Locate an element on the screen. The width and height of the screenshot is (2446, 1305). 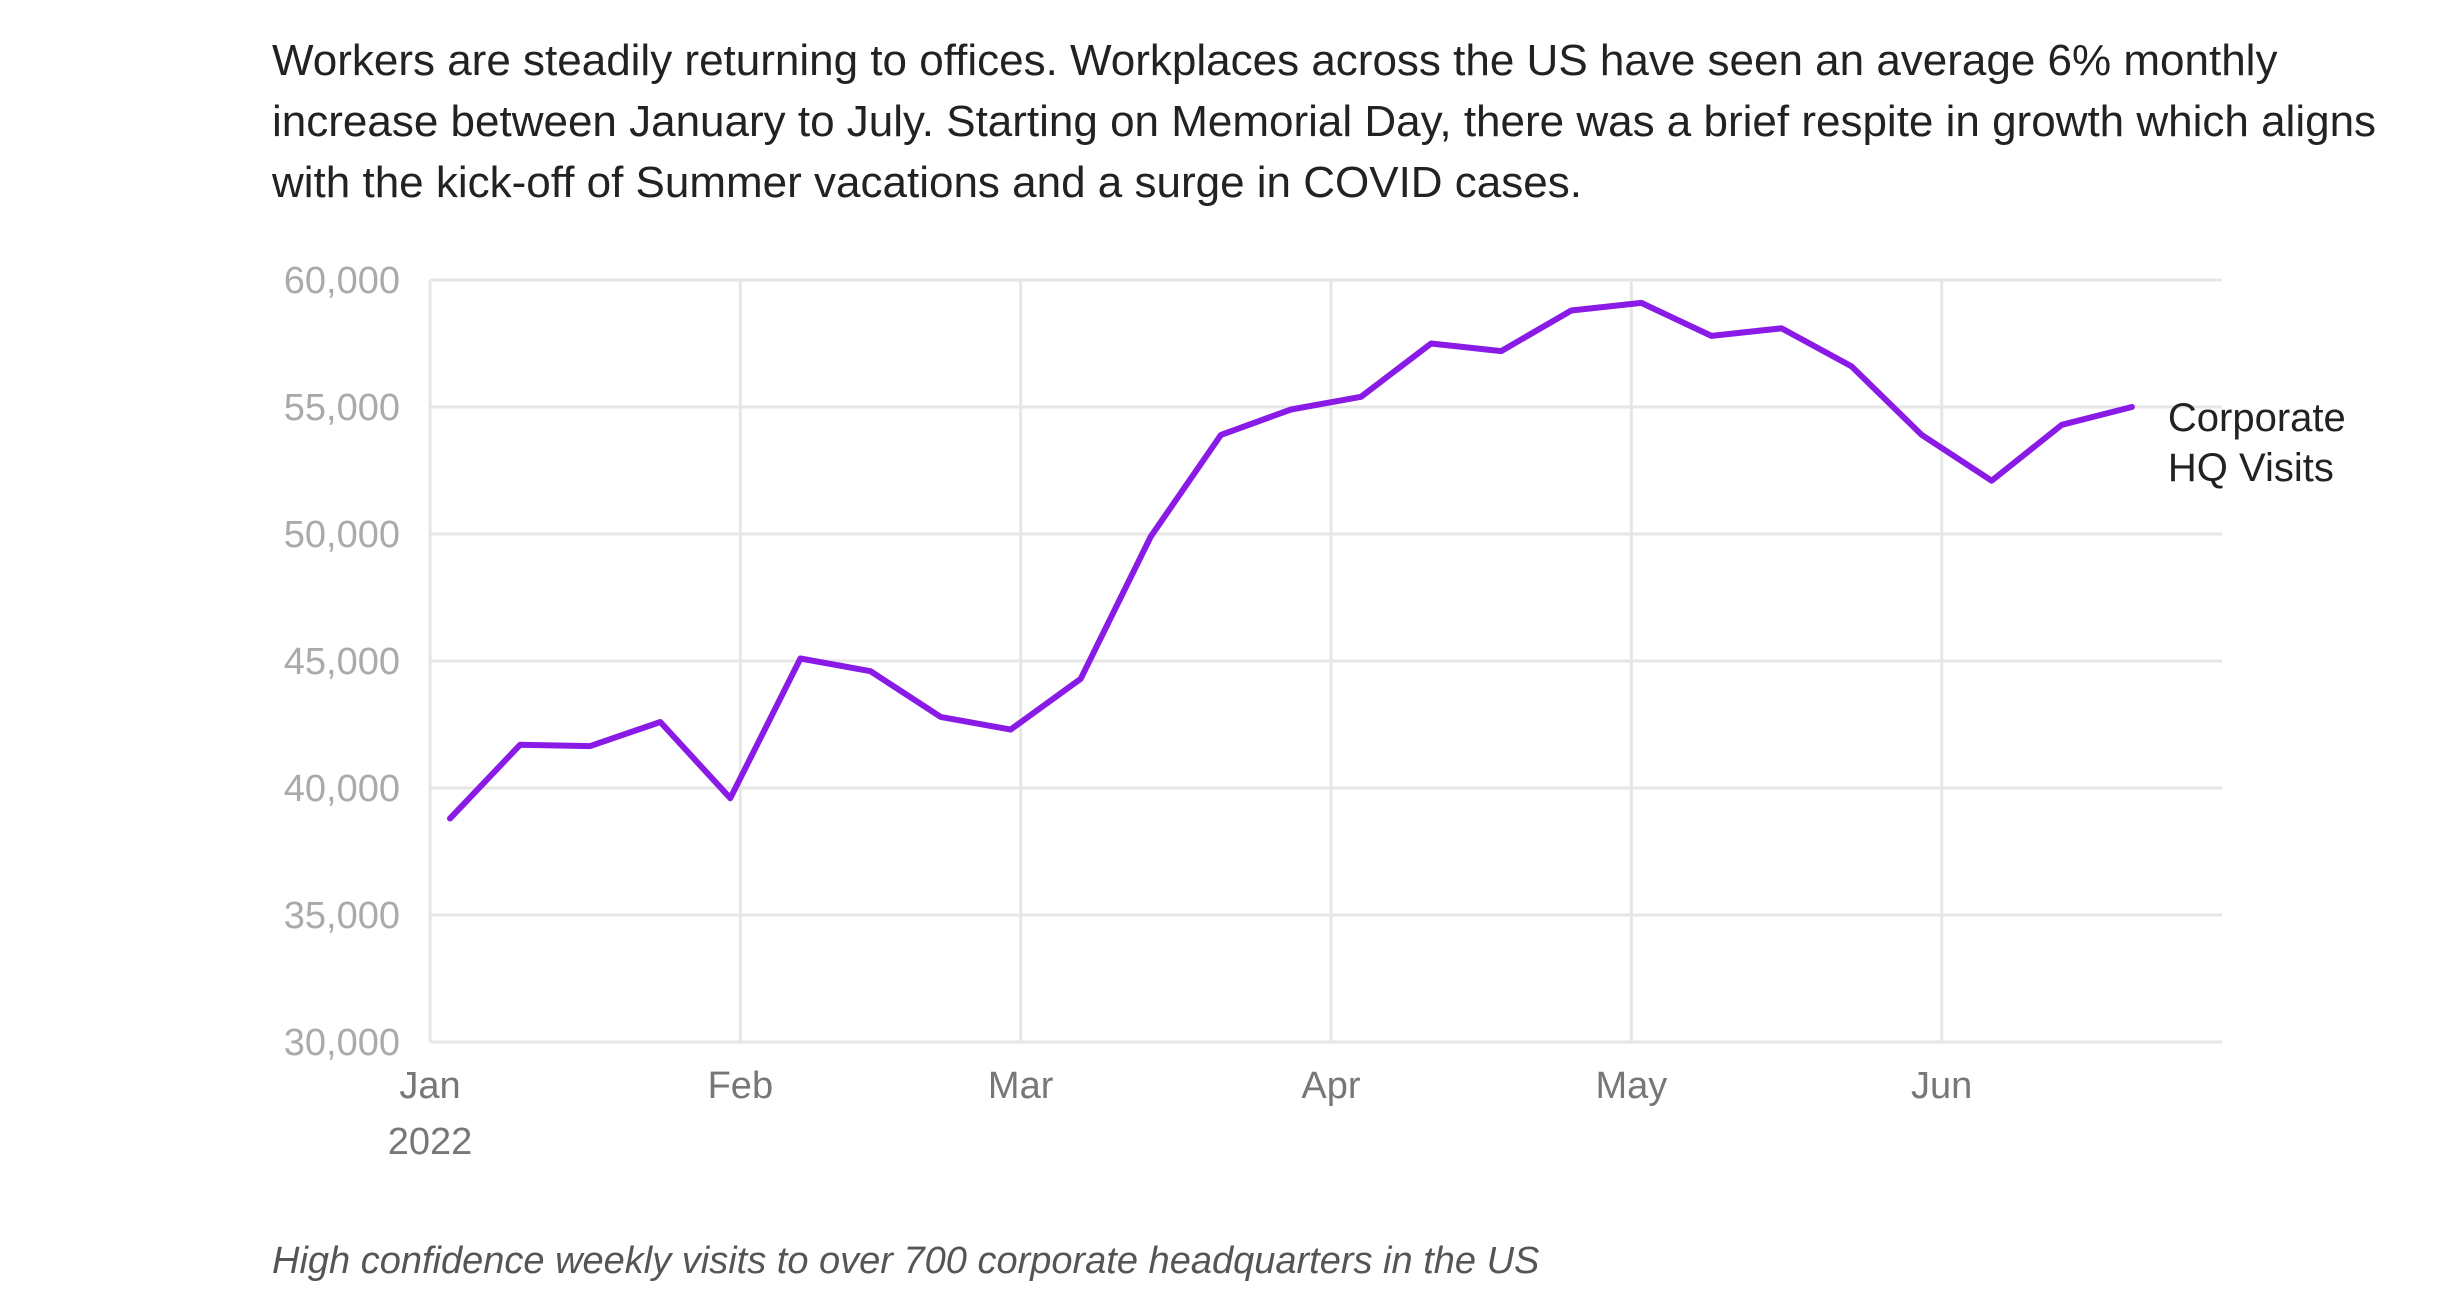
y-tick-label: 60,000 is located at coordinates (342, 281).